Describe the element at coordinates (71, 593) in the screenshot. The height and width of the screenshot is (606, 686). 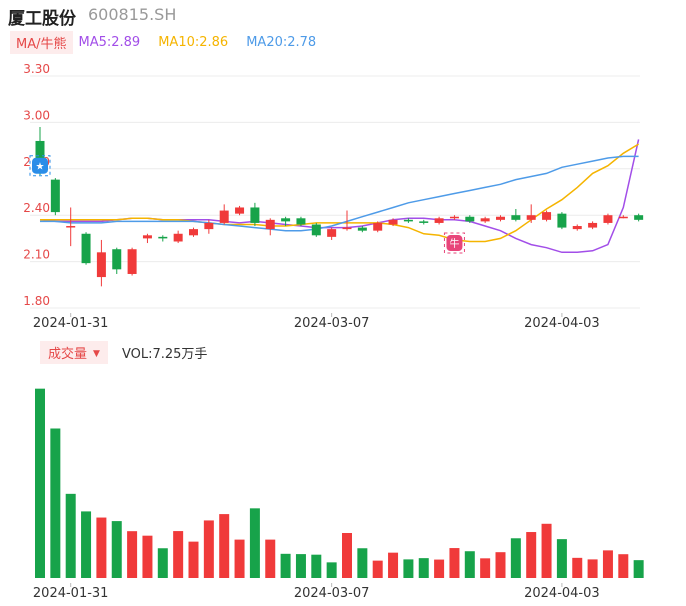
I see `x-tick-label: 2024-01-31` at that location.